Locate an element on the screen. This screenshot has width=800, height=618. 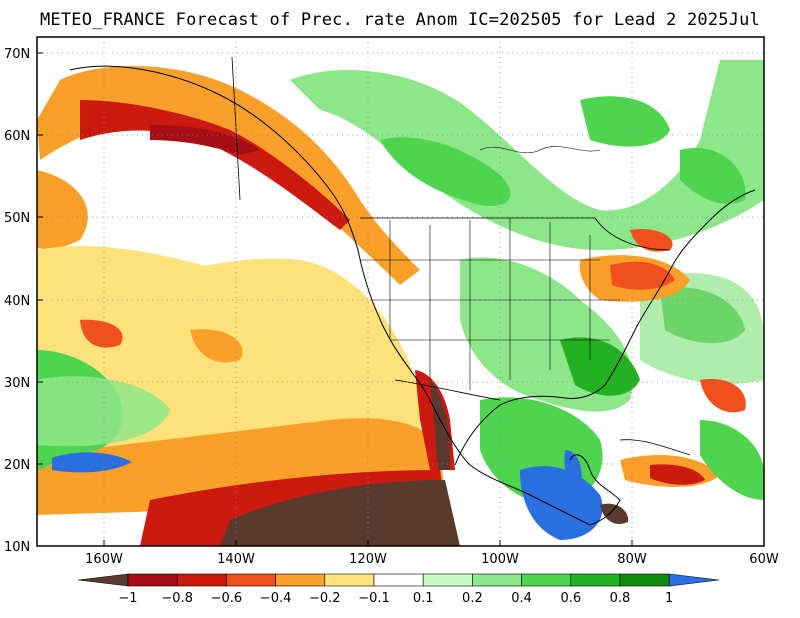
east-canada-orange is located at coordinates (651, 240).